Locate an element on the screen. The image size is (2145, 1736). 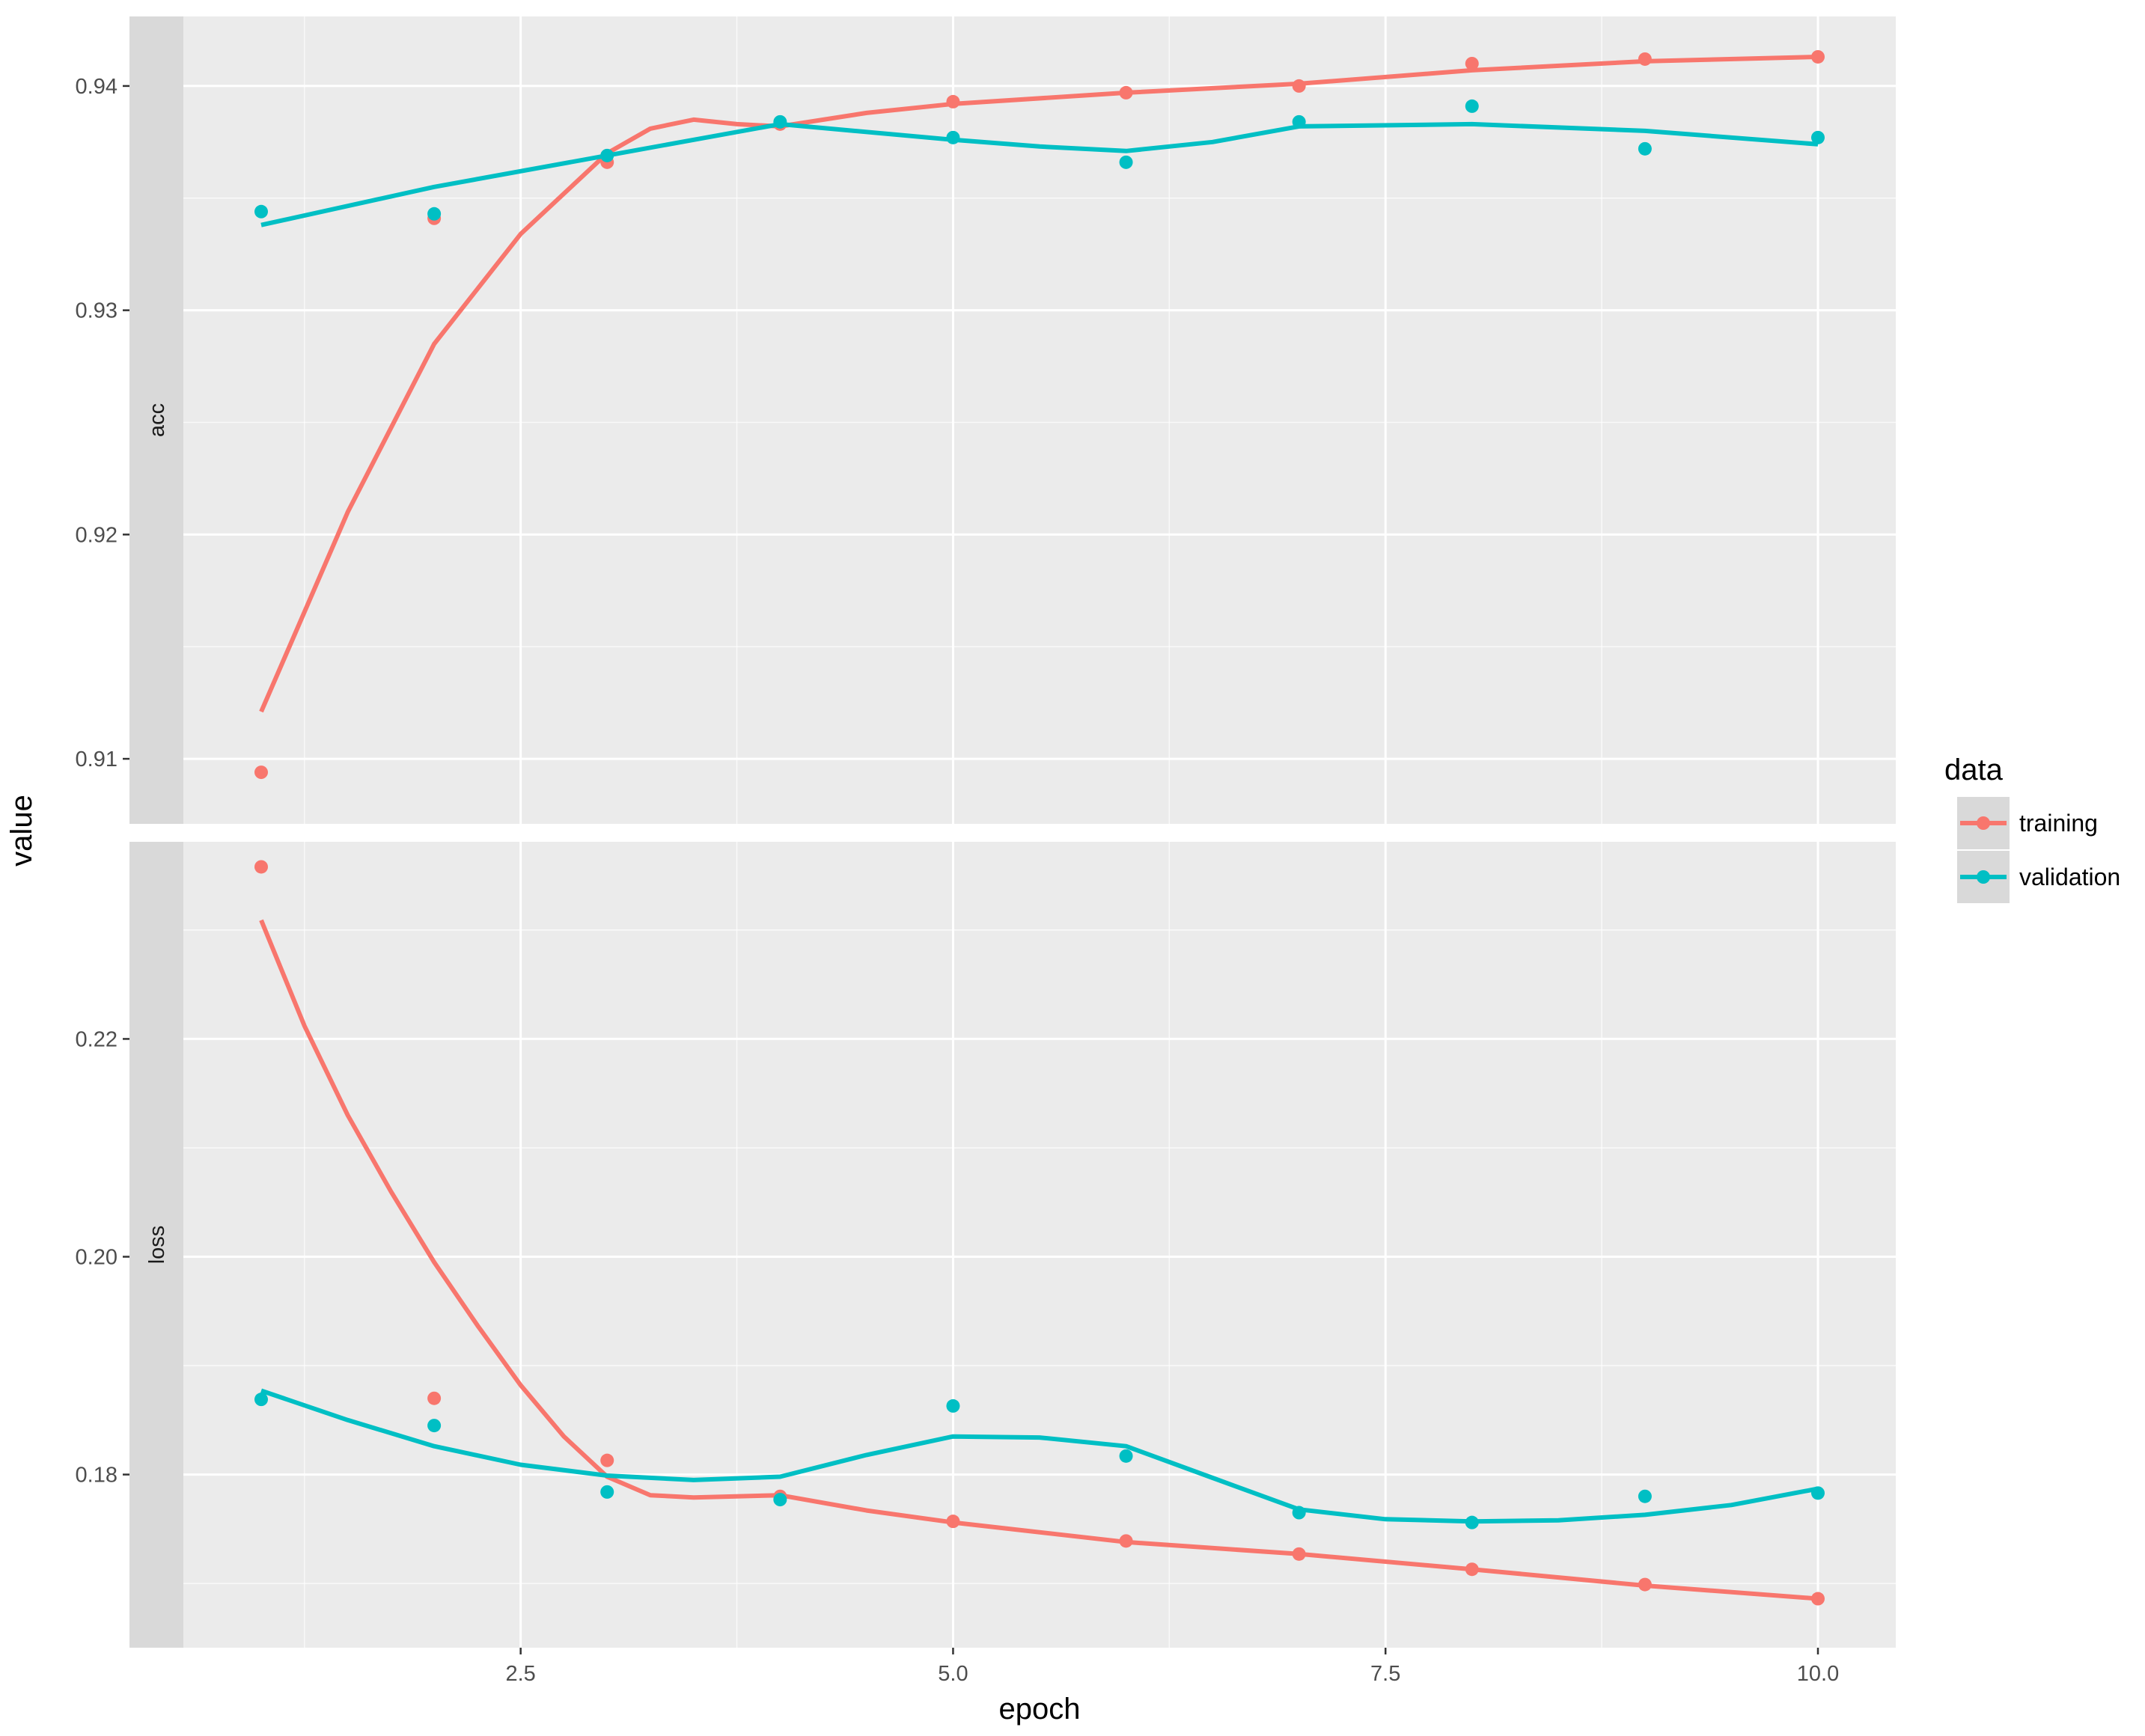
y-tick-label: 0.91 is located at coordinates (97, 759).